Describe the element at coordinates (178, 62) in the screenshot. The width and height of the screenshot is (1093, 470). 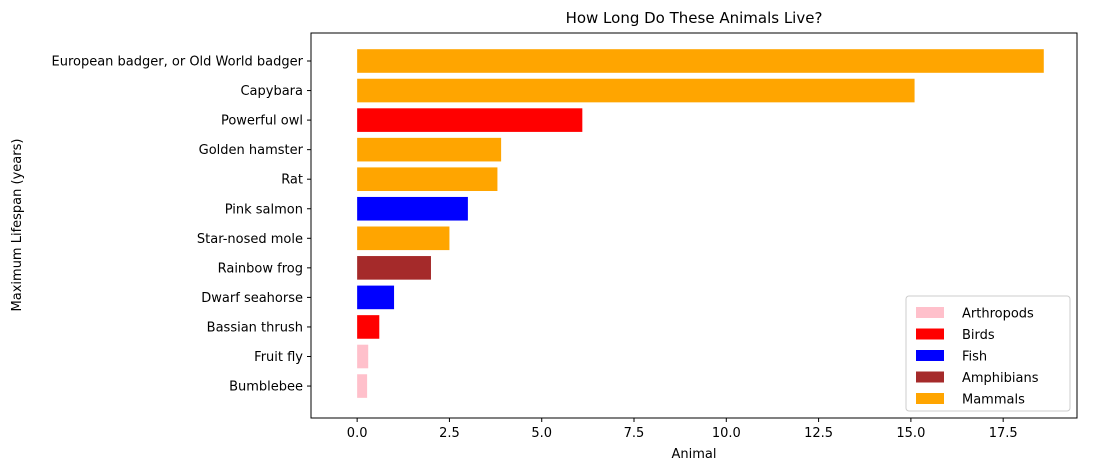
I see `y-tick-label: European badger, or Old World badger` at that location.